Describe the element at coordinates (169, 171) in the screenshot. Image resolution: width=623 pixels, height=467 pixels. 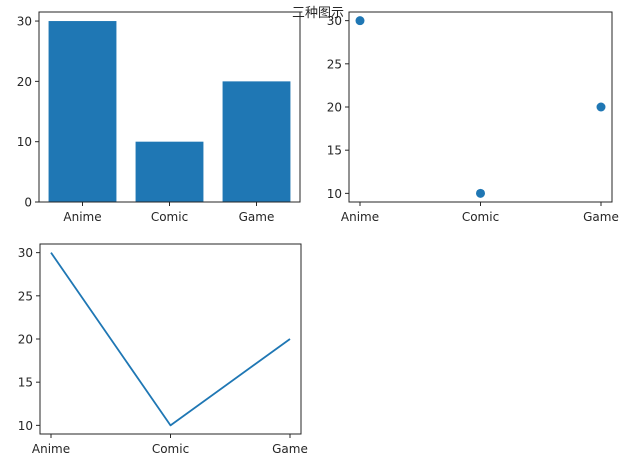
I see `bar-comic` at that location.